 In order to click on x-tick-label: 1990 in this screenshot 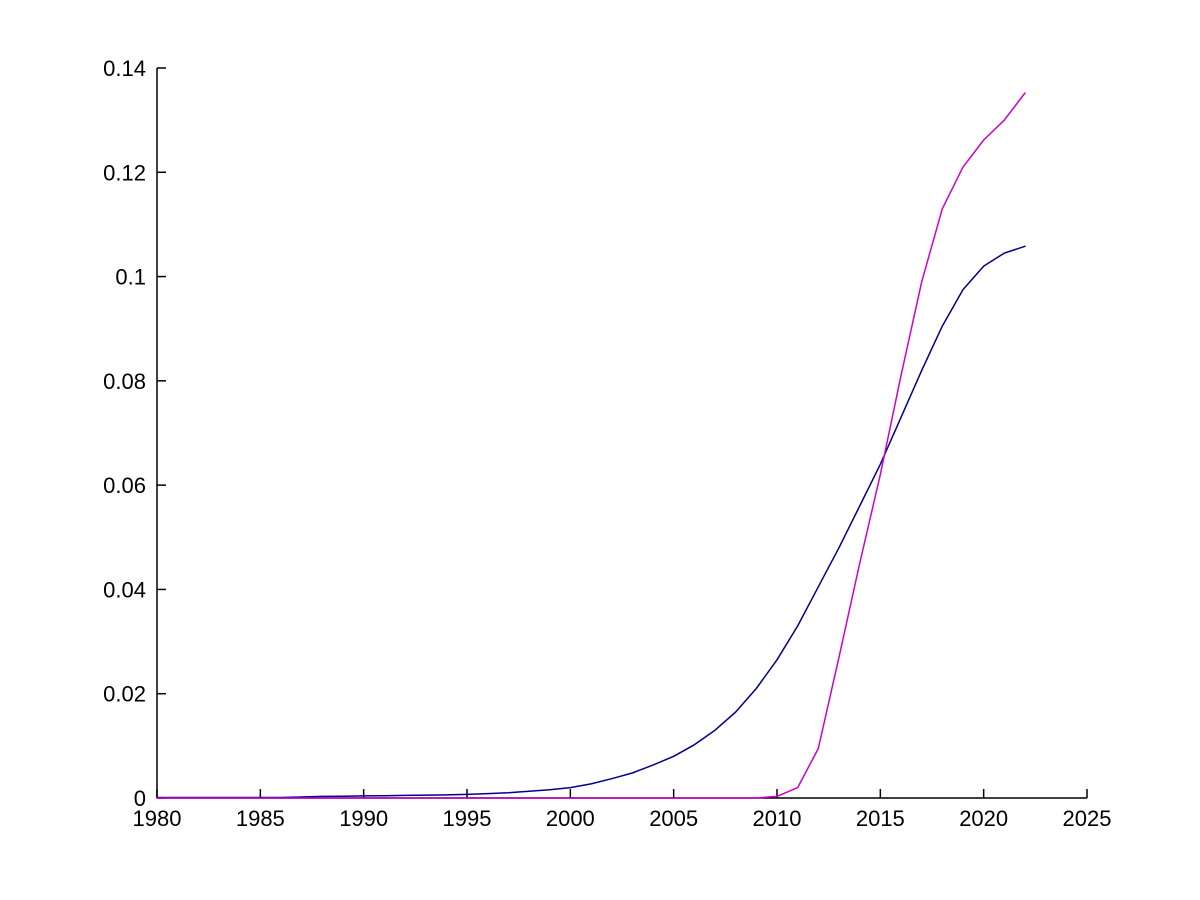, I will do `click(363, 818)`.